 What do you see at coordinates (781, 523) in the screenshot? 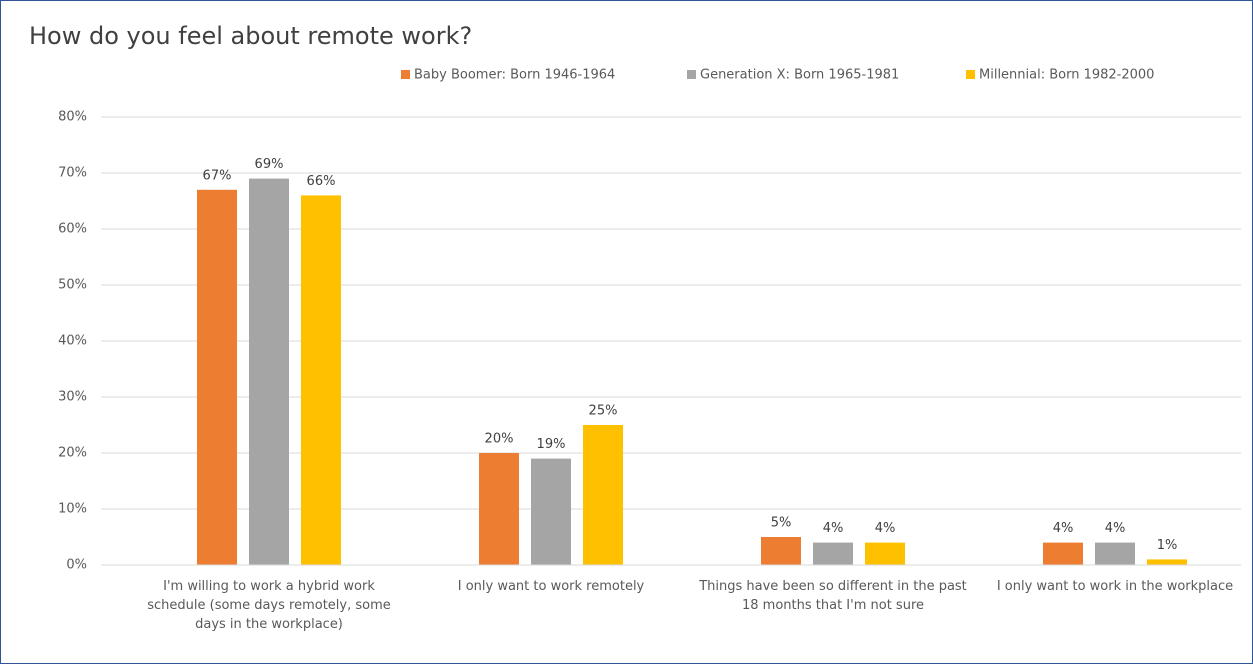
I see `data-label: 5%` at bounding box center [781, 523].